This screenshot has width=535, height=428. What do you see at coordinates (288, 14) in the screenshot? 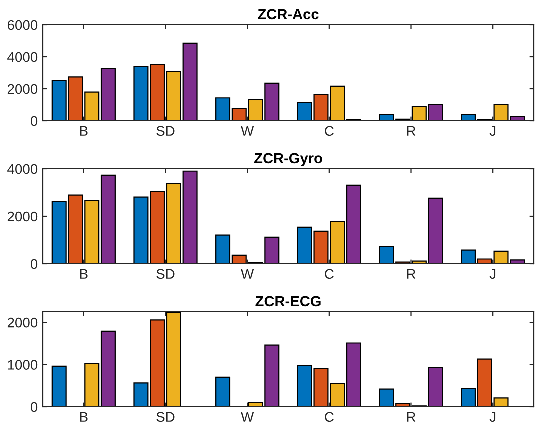
I see `chart-title: ZCR-Acc` at bounding box center [288, 14].